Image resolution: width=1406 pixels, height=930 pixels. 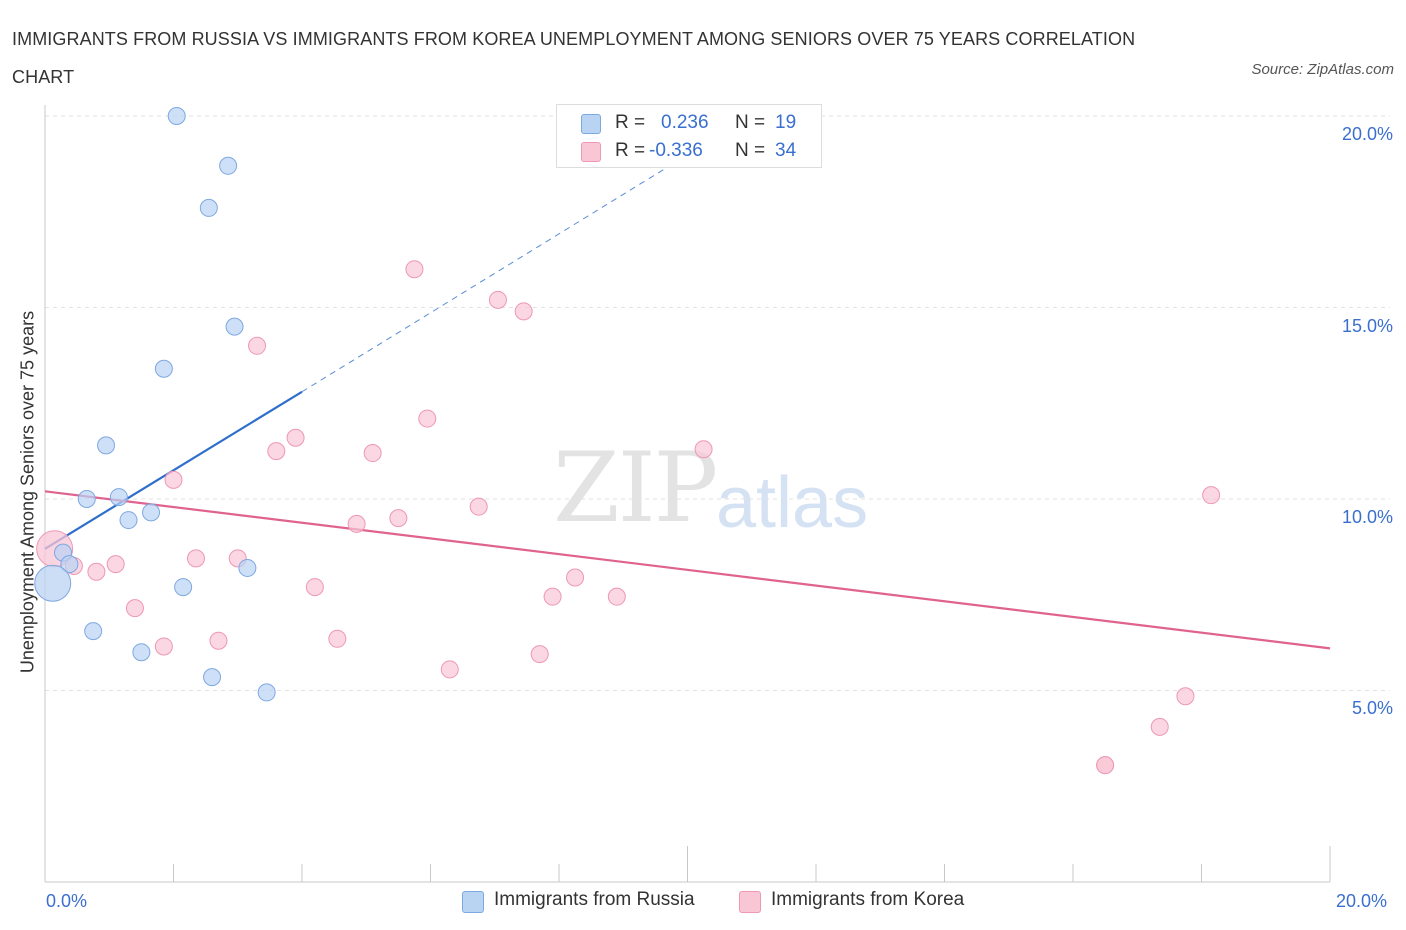 What do you see at coordinates (67, 901) in the screenshot?
I see `x-tick-label-min: 0.0%` at bounding box center [67, 901].